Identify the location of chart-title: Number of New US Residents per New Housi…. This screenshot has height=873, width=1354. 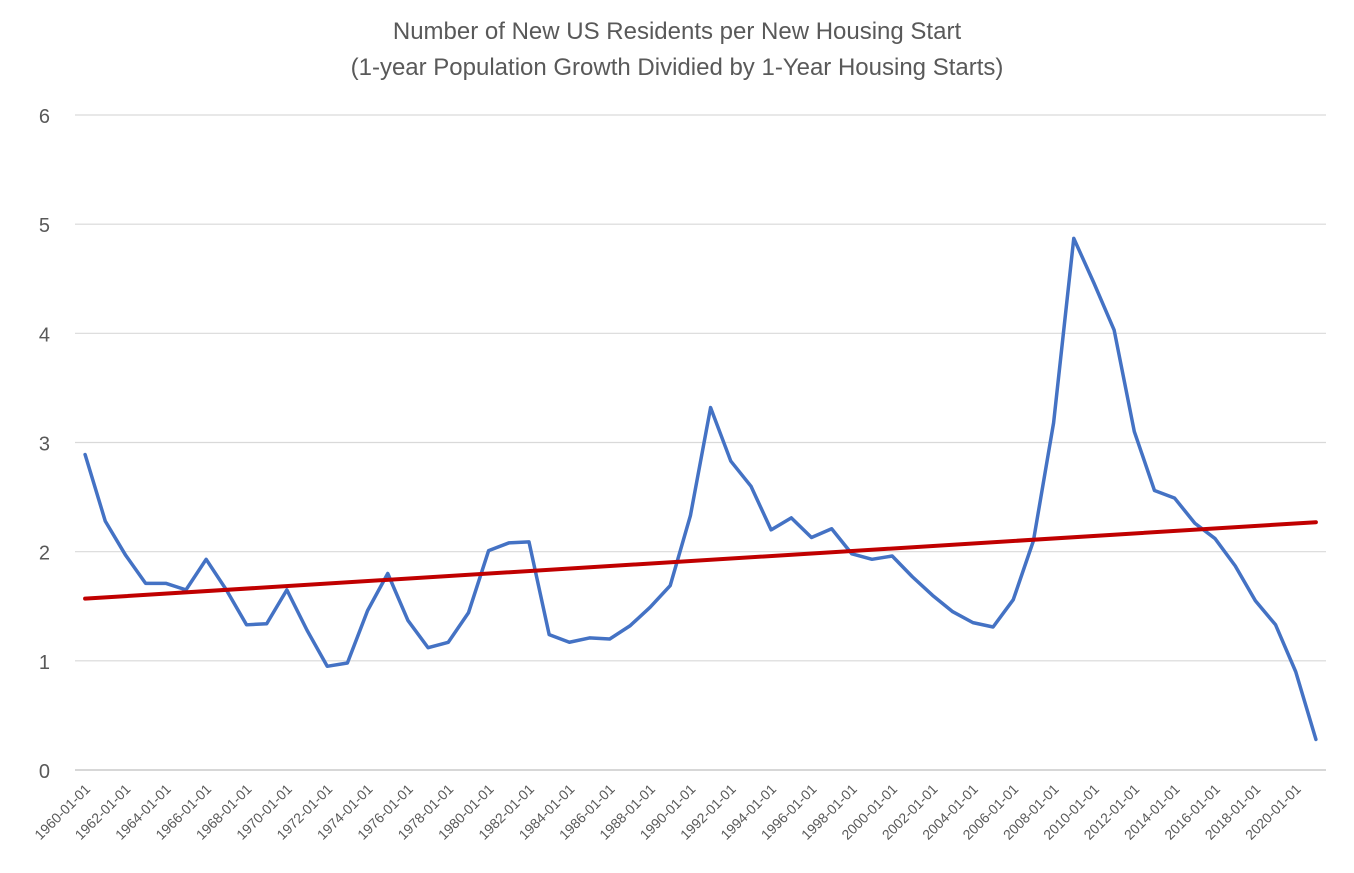
(677, 31).